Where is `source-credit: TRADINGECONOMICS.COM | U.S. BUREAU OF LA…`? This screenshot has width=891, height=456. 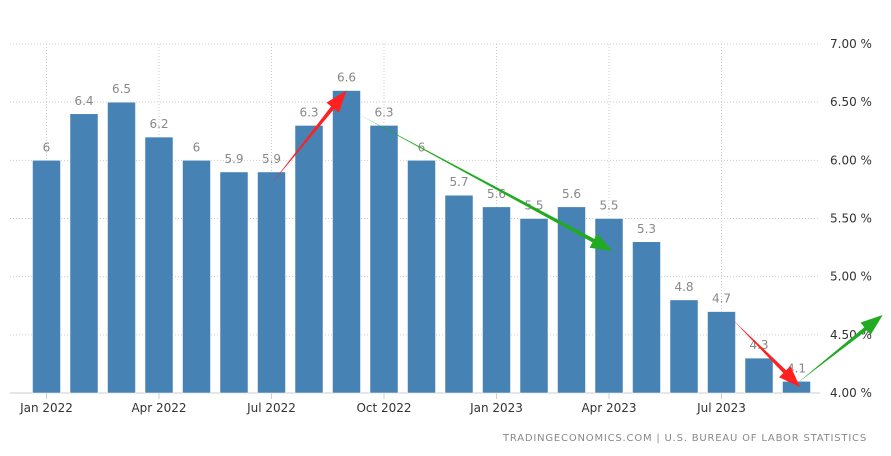
source-credit: TRADINGECONOMICS.COM | U.S. BUREAU OF LA… is located at coordinates (684, 438).